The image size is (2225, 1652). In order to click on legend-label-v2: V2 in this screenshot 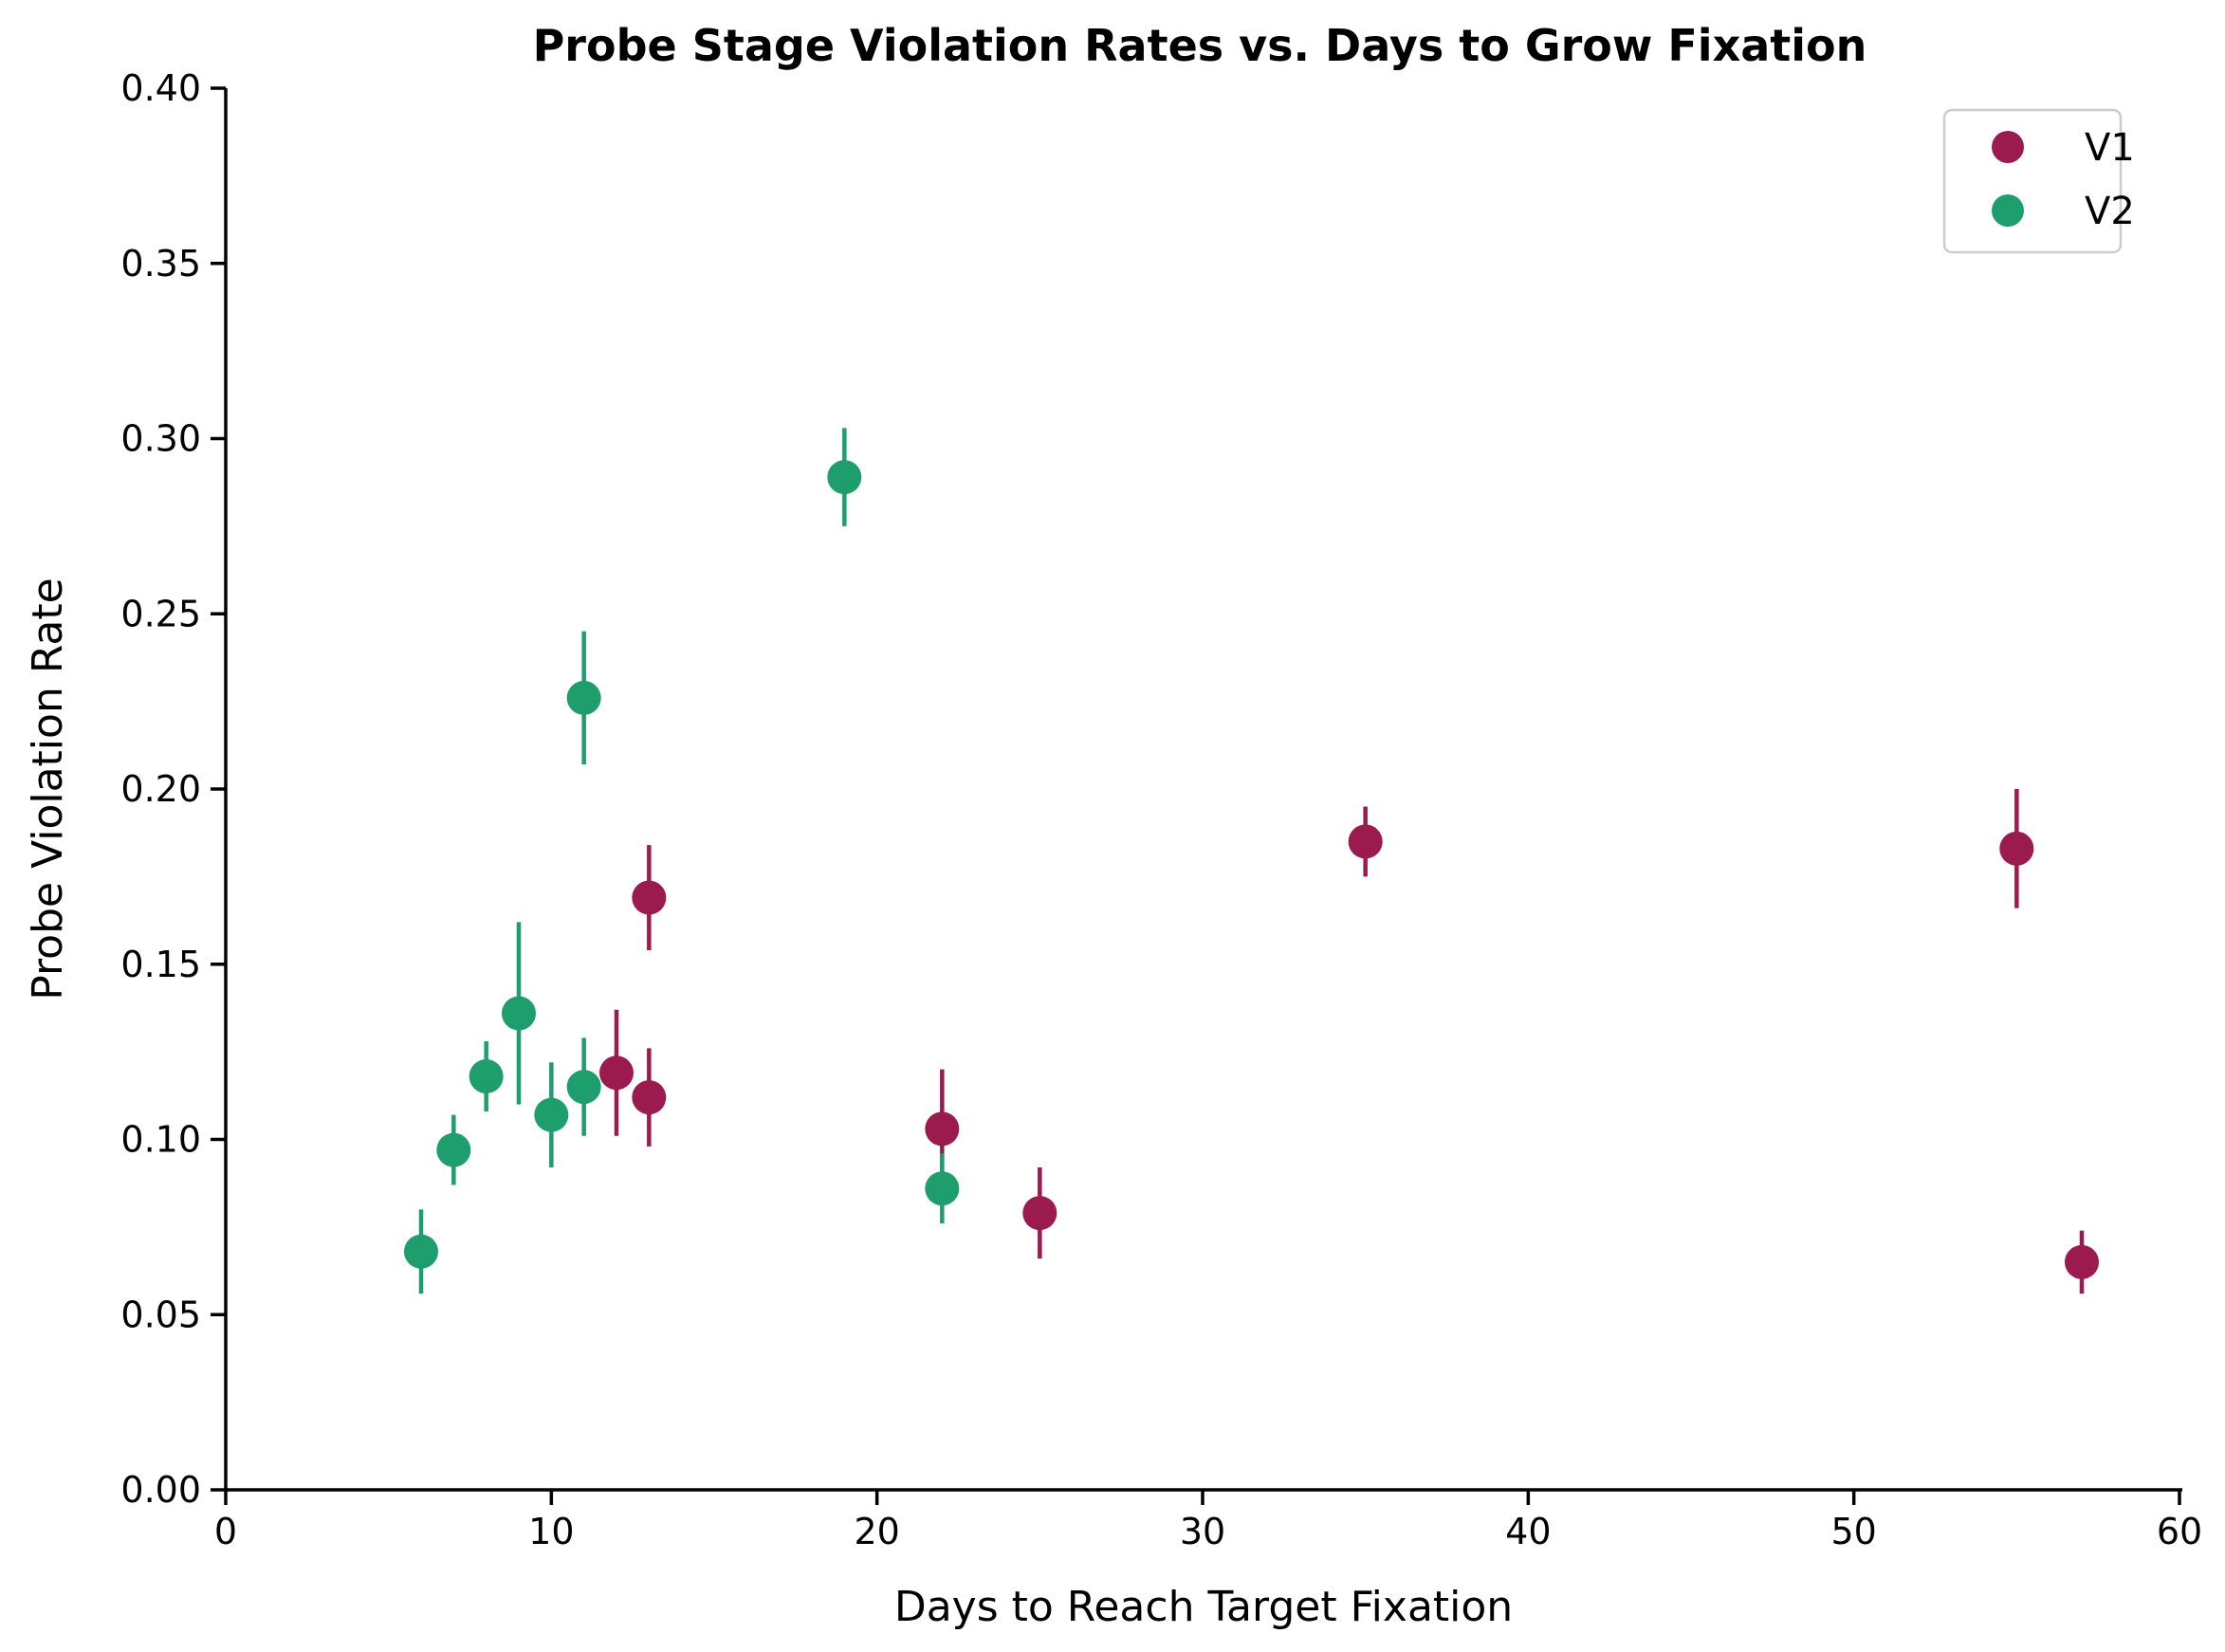, I will do `click(2110, 211)`.